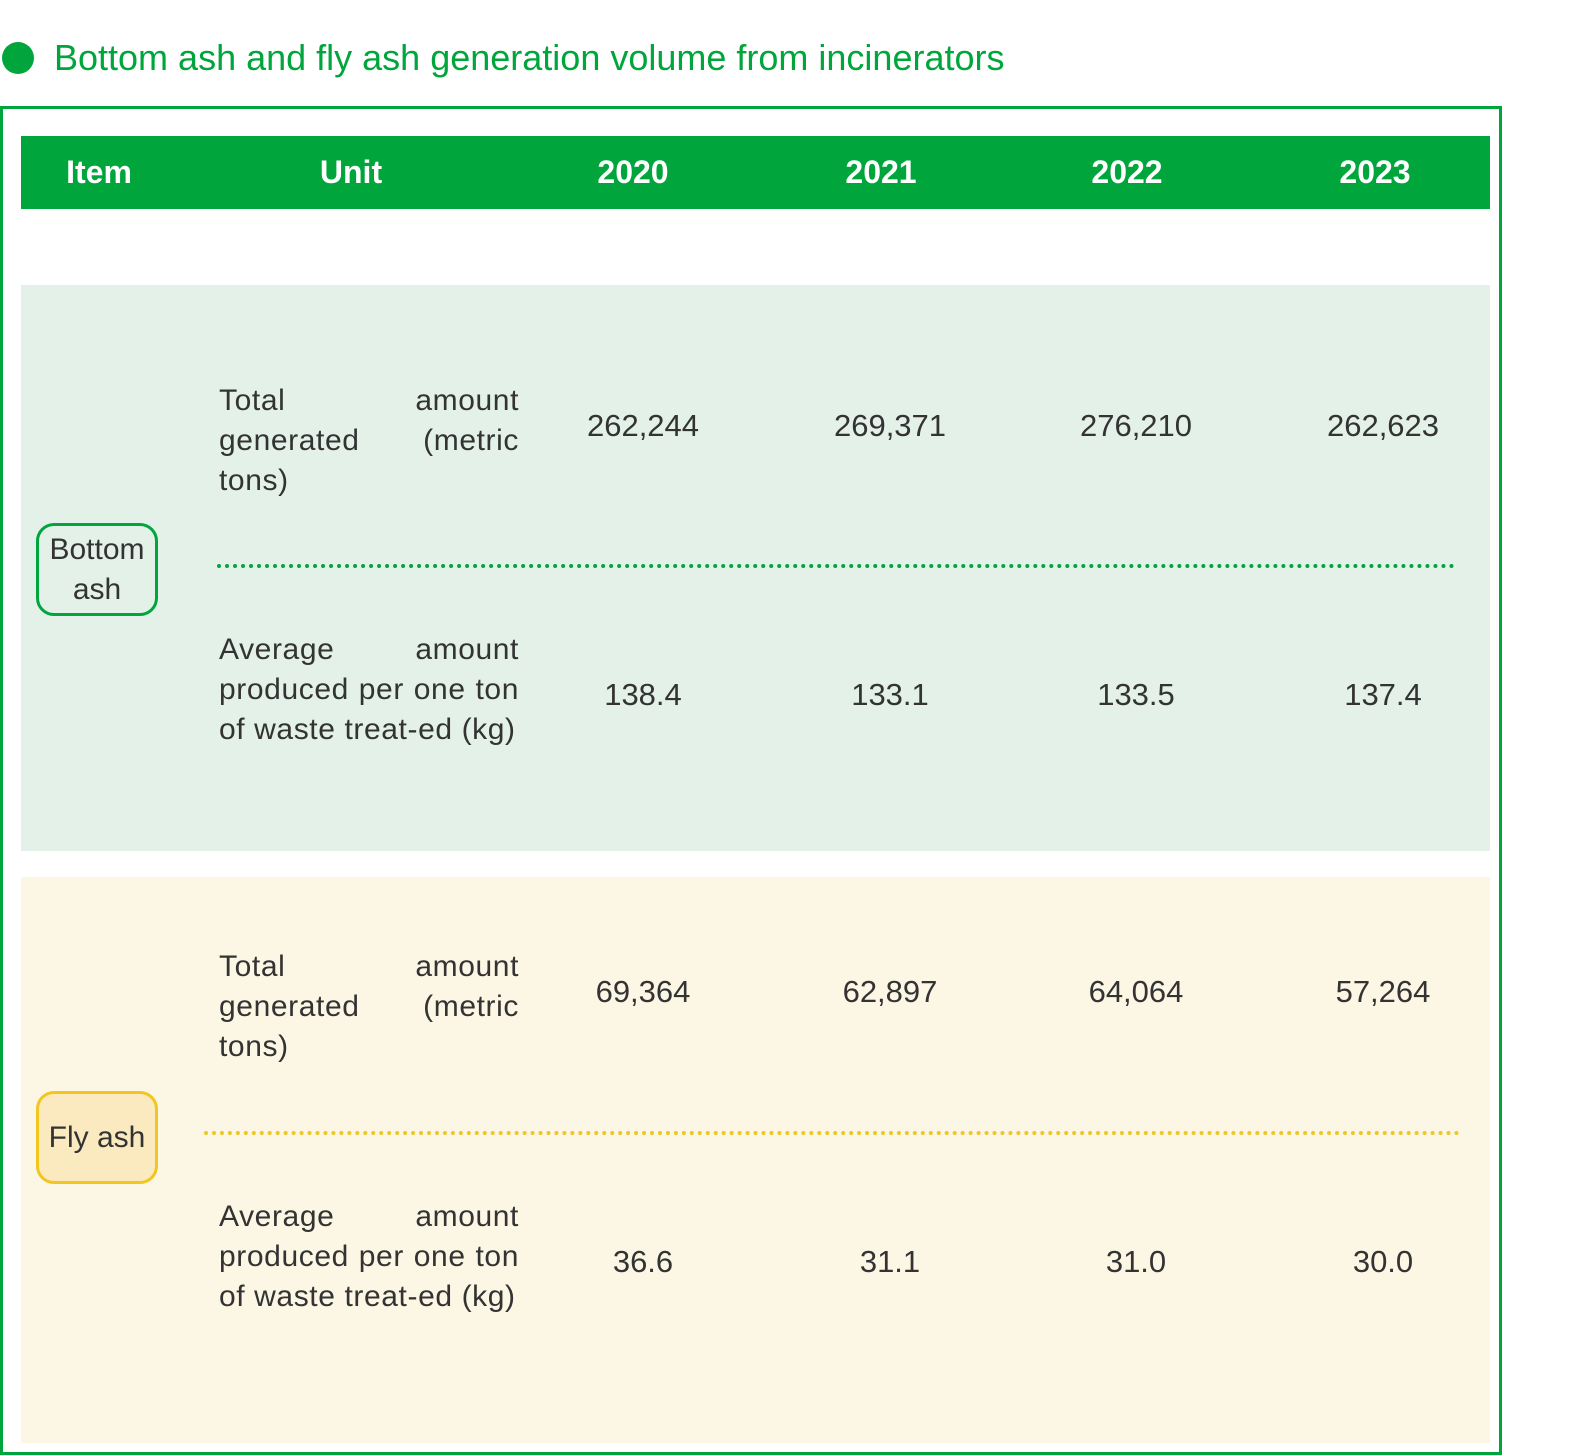 This screenshot has width=1595, height=1456. Describe the element at coordinates (1127, 172) in the screenshot. I see `header-2022: 2022` at that location.